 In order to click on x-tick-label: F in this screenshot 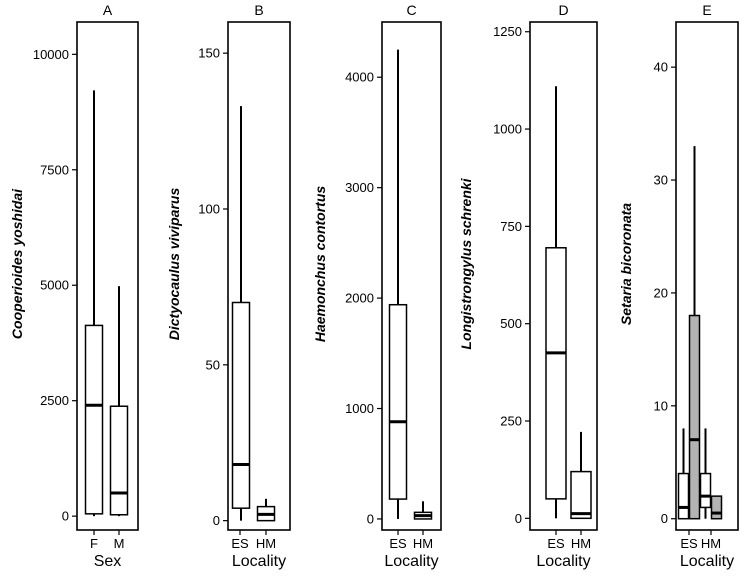, I will do `click(94, 543)`.